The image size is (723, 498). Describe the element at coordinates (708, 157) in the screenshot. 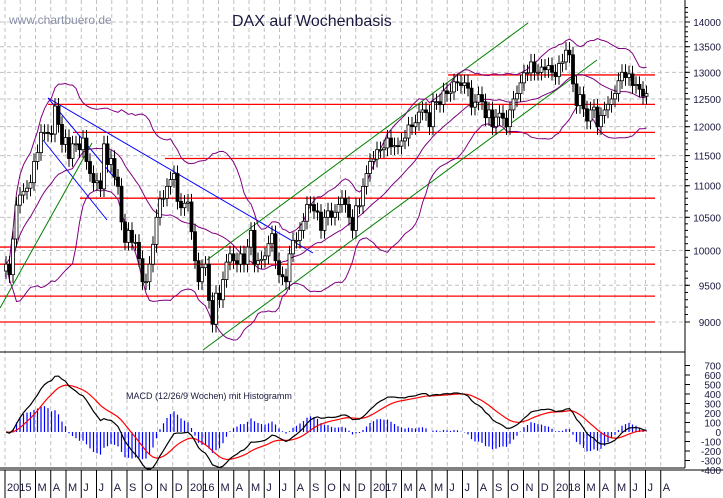

I see `y-tick-label: 11500` at that location.